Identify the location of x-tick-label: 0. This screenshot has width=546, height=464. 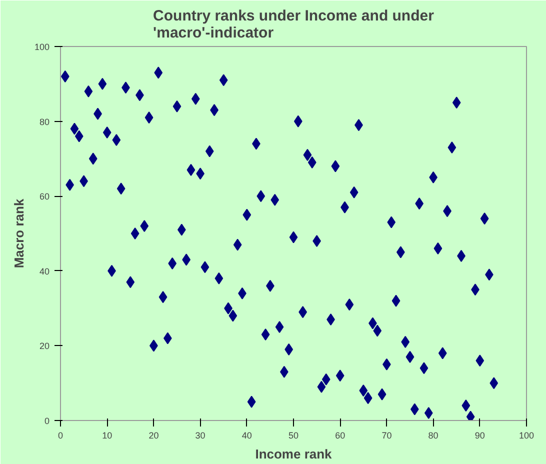
(61, 435).